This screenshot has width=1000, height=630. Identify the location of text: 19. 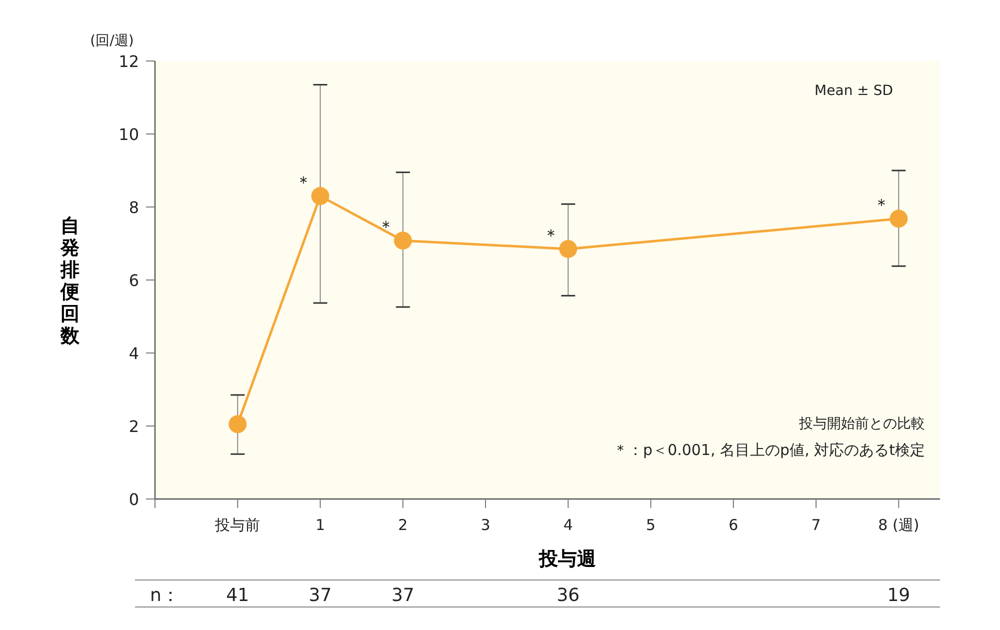
(898, 595).